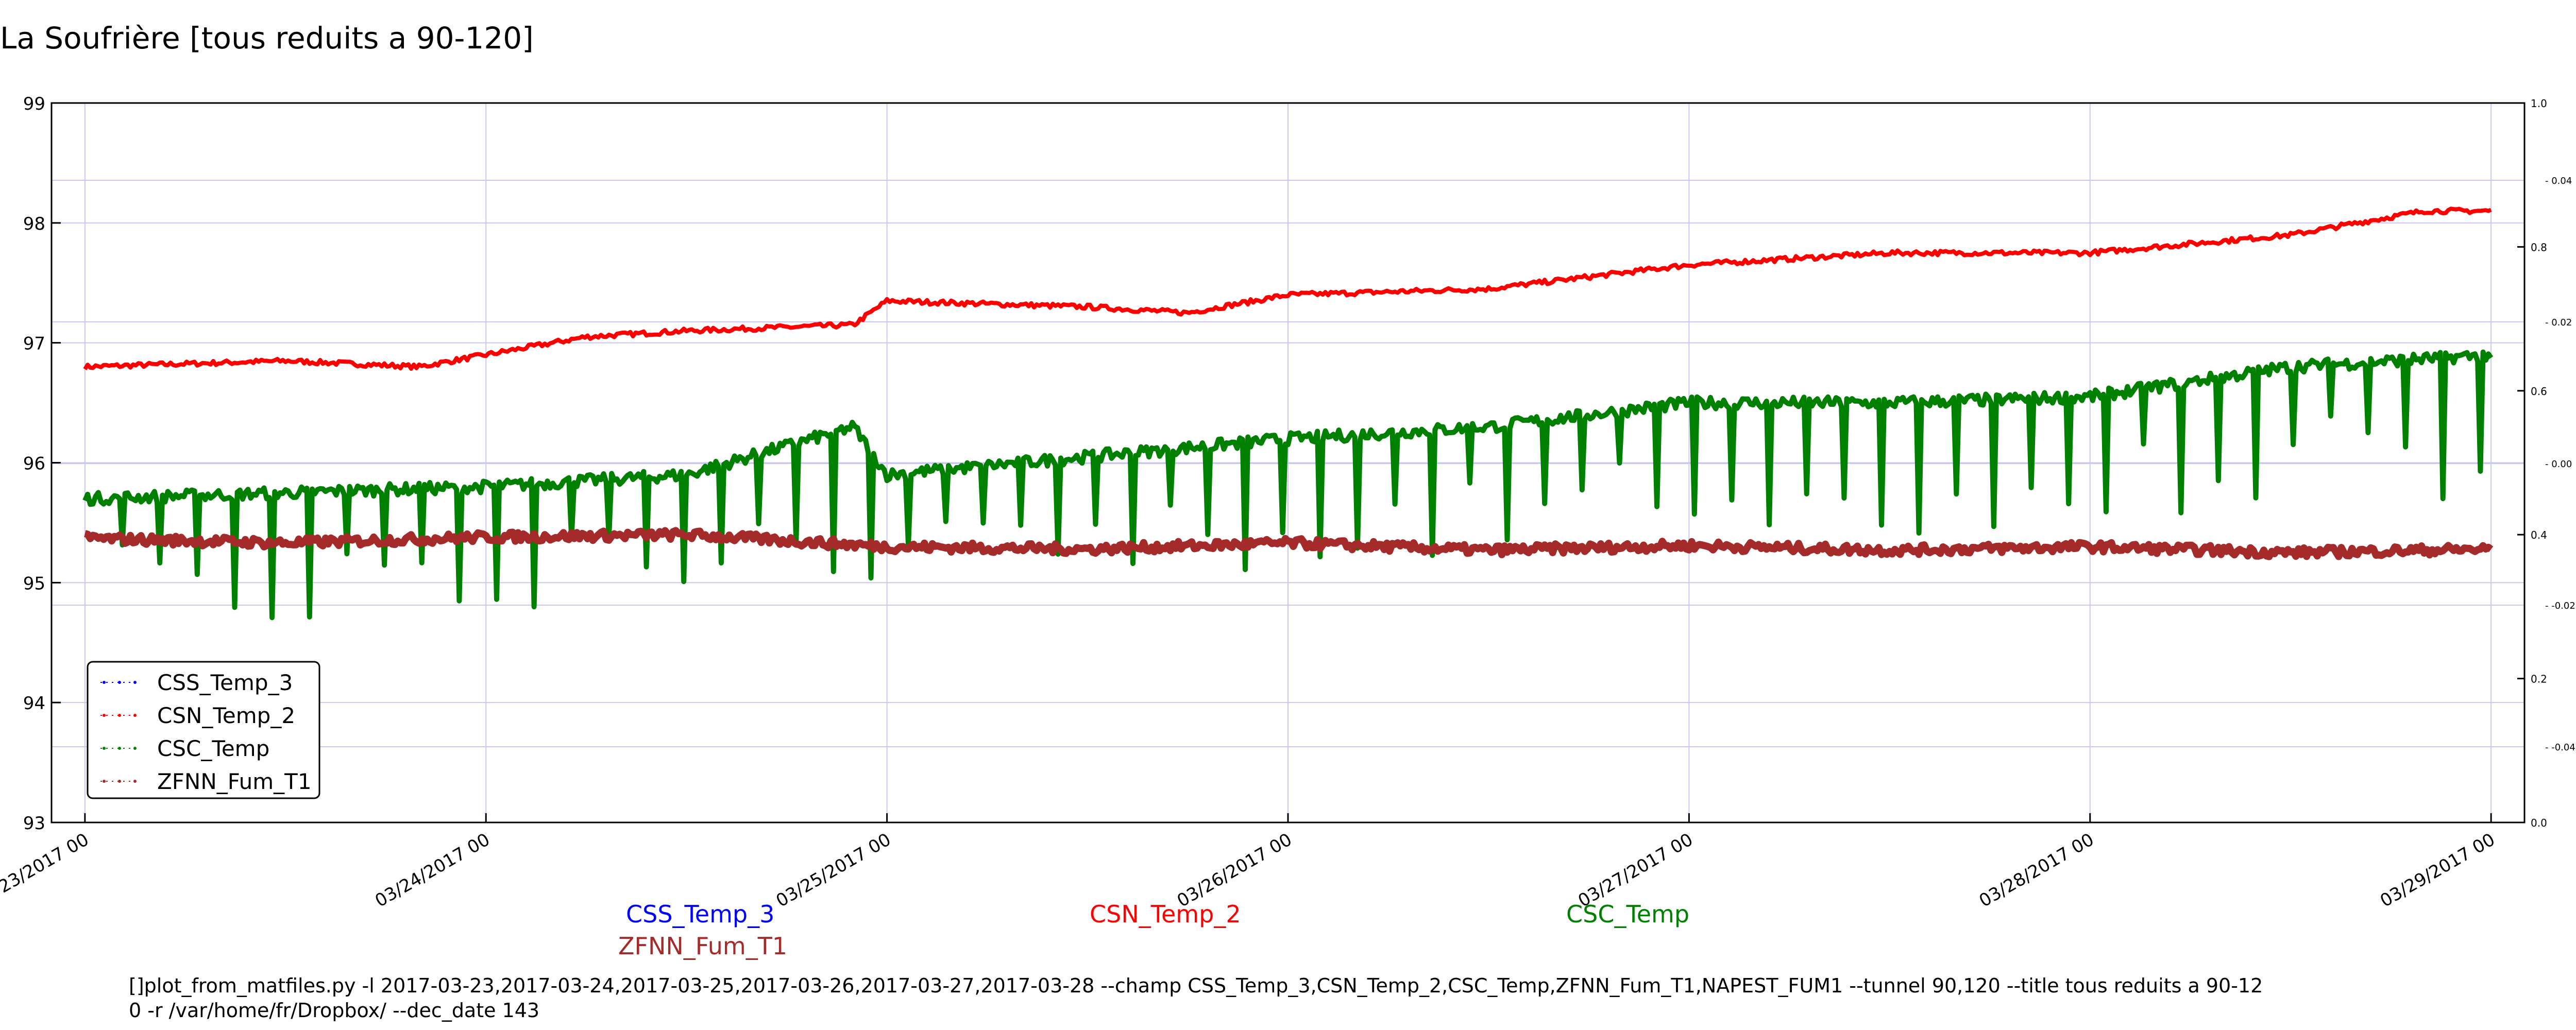 The width and height of the screenshot is (2576, 1030). I want to click on series-label-csn-temp-2: CSN_Temp_2, so click(1165, 914).